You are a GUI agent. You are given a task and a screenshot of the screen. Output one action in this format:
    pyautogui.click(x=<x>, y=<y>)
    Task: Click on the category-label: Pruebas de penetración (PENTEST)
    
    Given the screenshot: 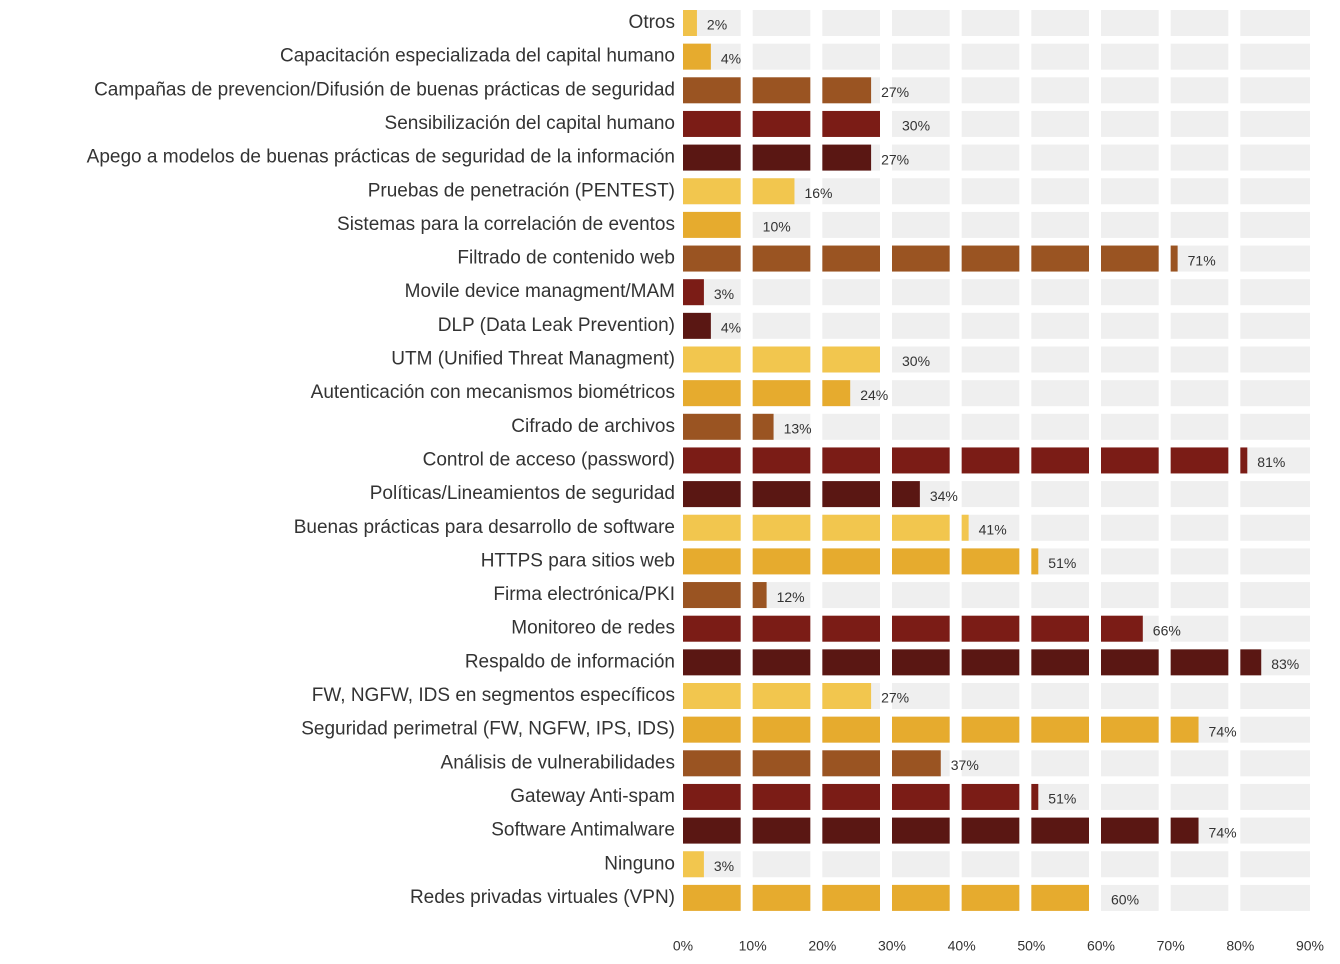 What is the action you would take?
    pyautogui.click(x=521, y=190)
    